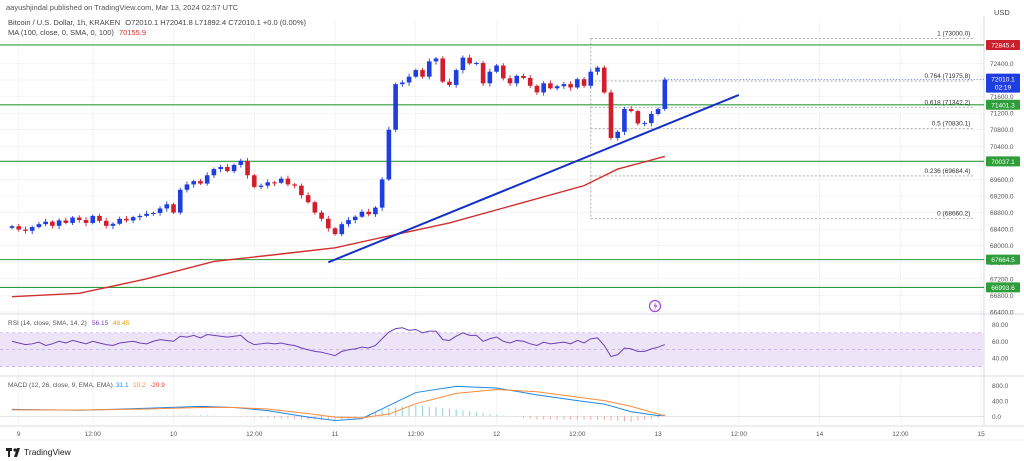 This screenshot has height=461, width=1024. I want to click on ma-label: MA (100, close, 0, SMA, 0, 100), so click(61, 32).